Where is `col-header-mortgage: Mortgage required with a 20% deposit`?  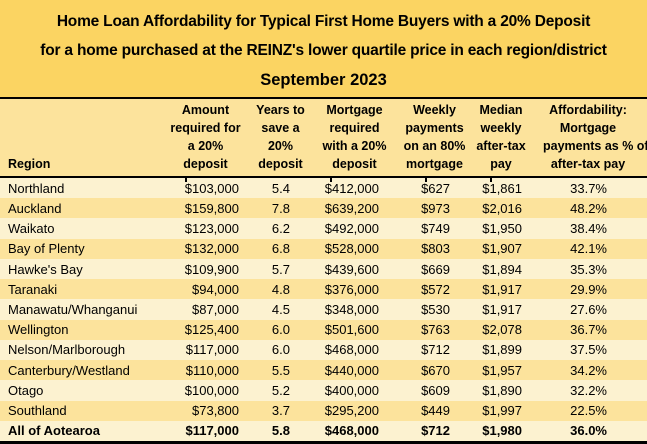 col-header-mortgage: Mortgage required with a 20% deposit is located at coordinates (354, 137).